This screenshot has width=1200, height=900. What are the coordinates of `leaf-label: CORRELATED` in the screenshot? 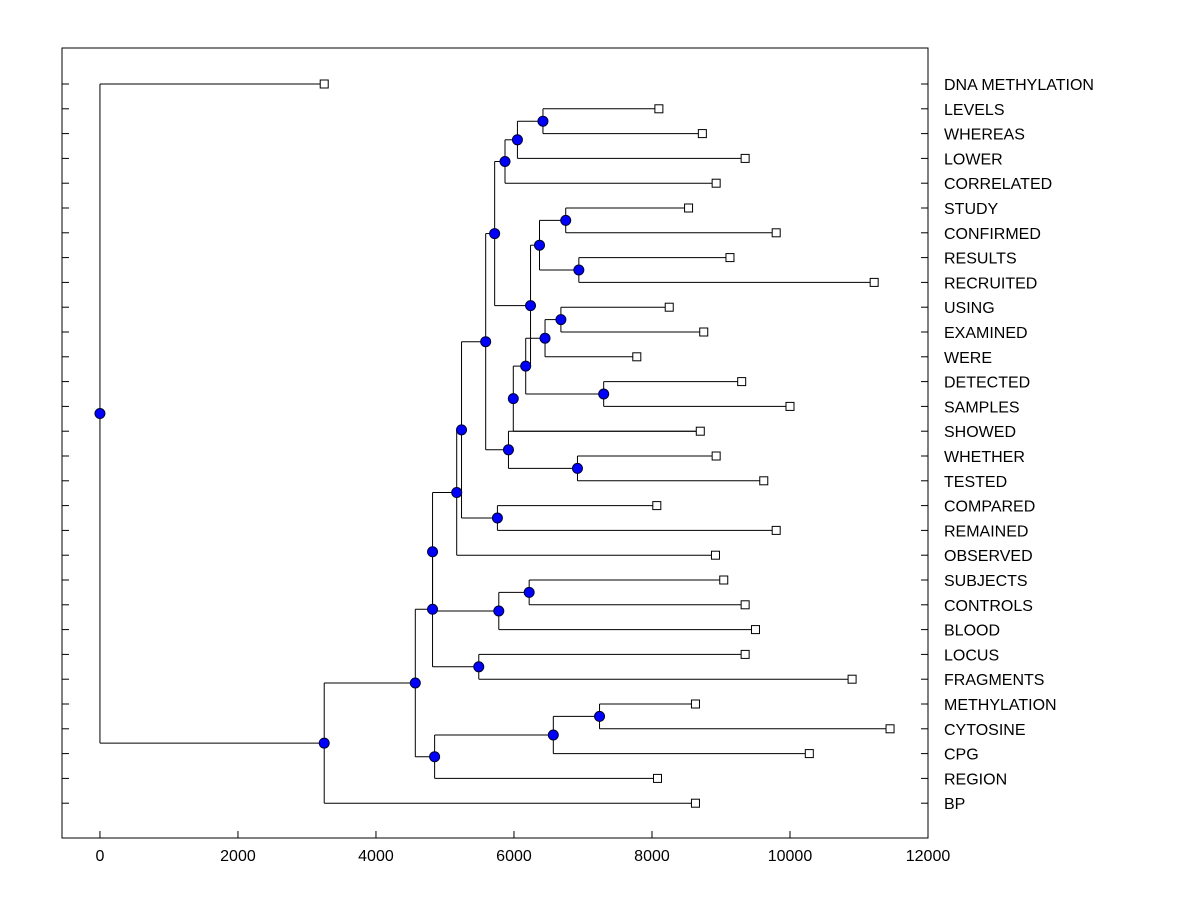 It's located at (998, 184).